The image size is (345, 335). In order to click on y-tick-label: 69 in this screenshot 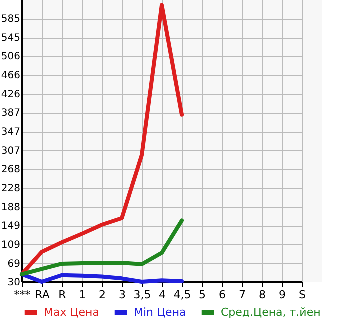, I will do `click(14, 264)`.